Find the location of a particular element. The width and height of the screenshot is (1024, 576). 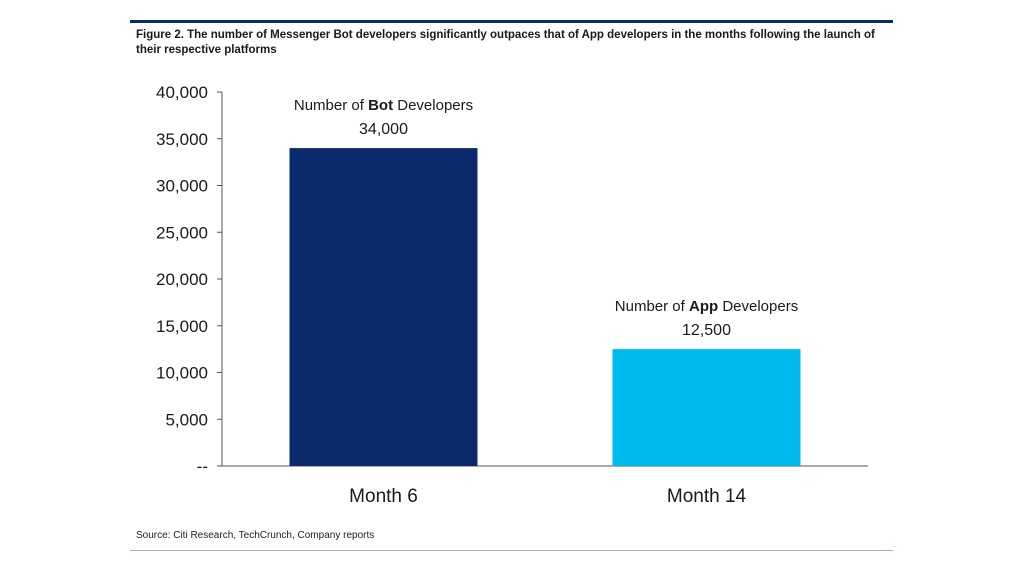

y-tick-label: 10,000 is located at coordinates (182, 373).